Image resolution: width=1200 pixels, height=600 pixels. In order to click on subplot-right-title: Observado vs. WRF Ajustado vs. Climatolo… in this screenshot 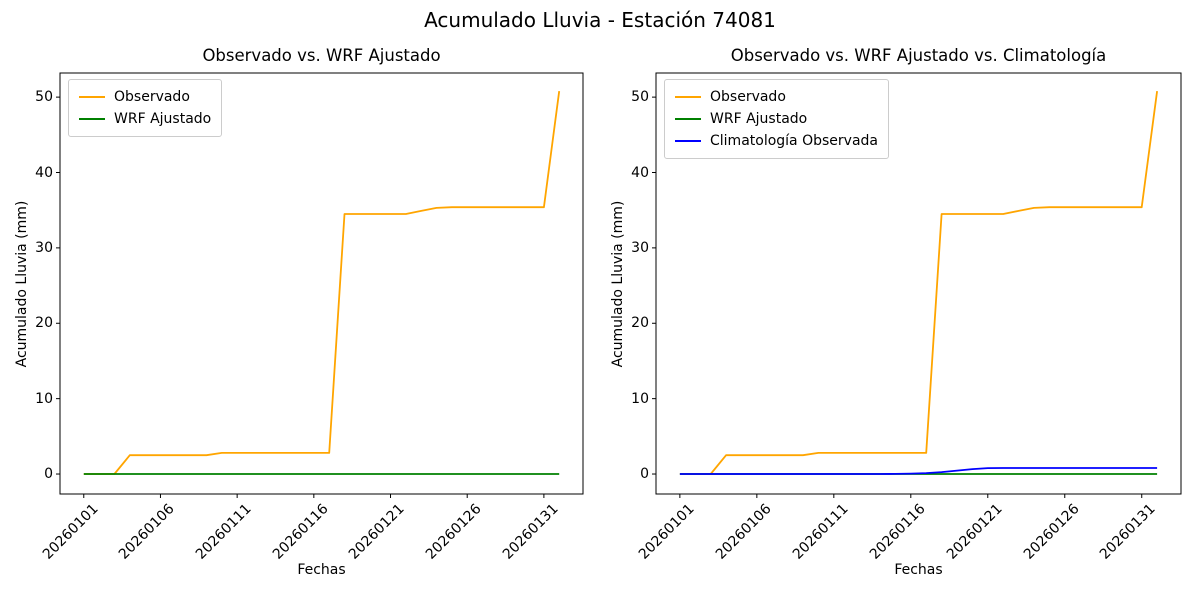, I will do `click(918, 55)`.